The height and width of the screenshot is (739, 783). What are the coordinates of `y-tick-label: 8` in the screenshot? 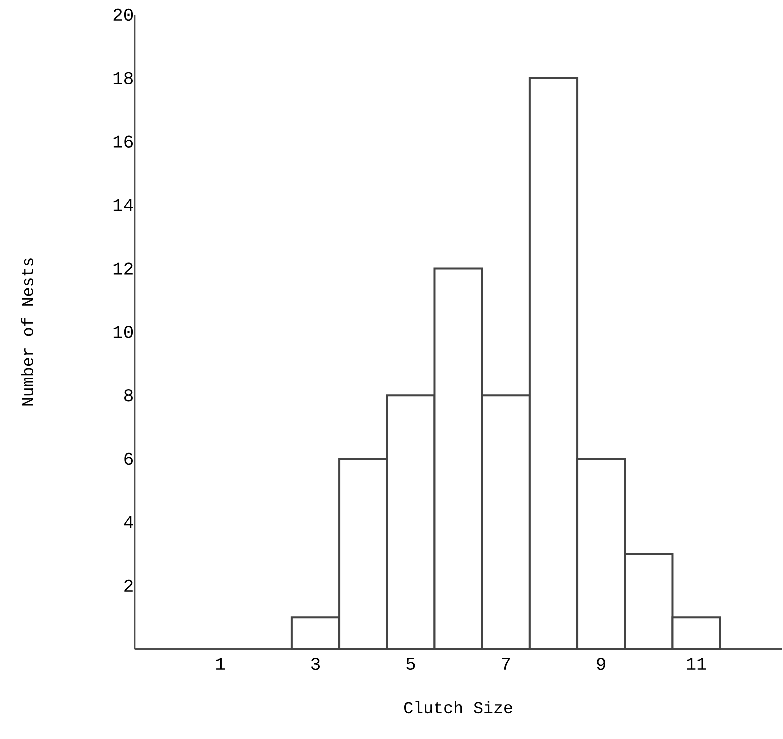 It's located at (128, 395).